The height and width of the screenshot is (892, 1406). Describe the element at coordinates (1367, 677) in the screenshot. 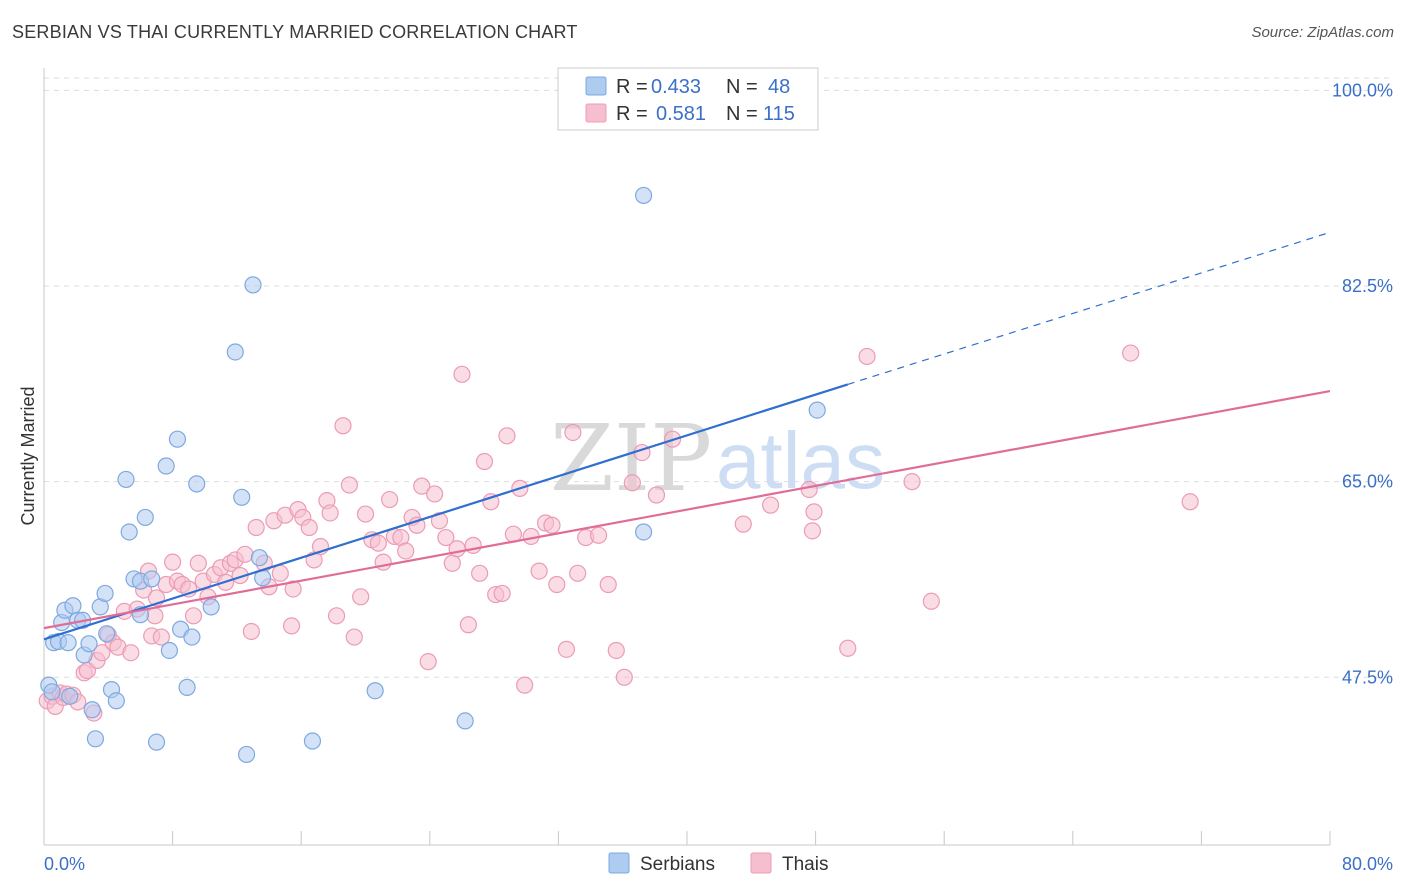

I see `y-tick-label: 47.5%` at that location.